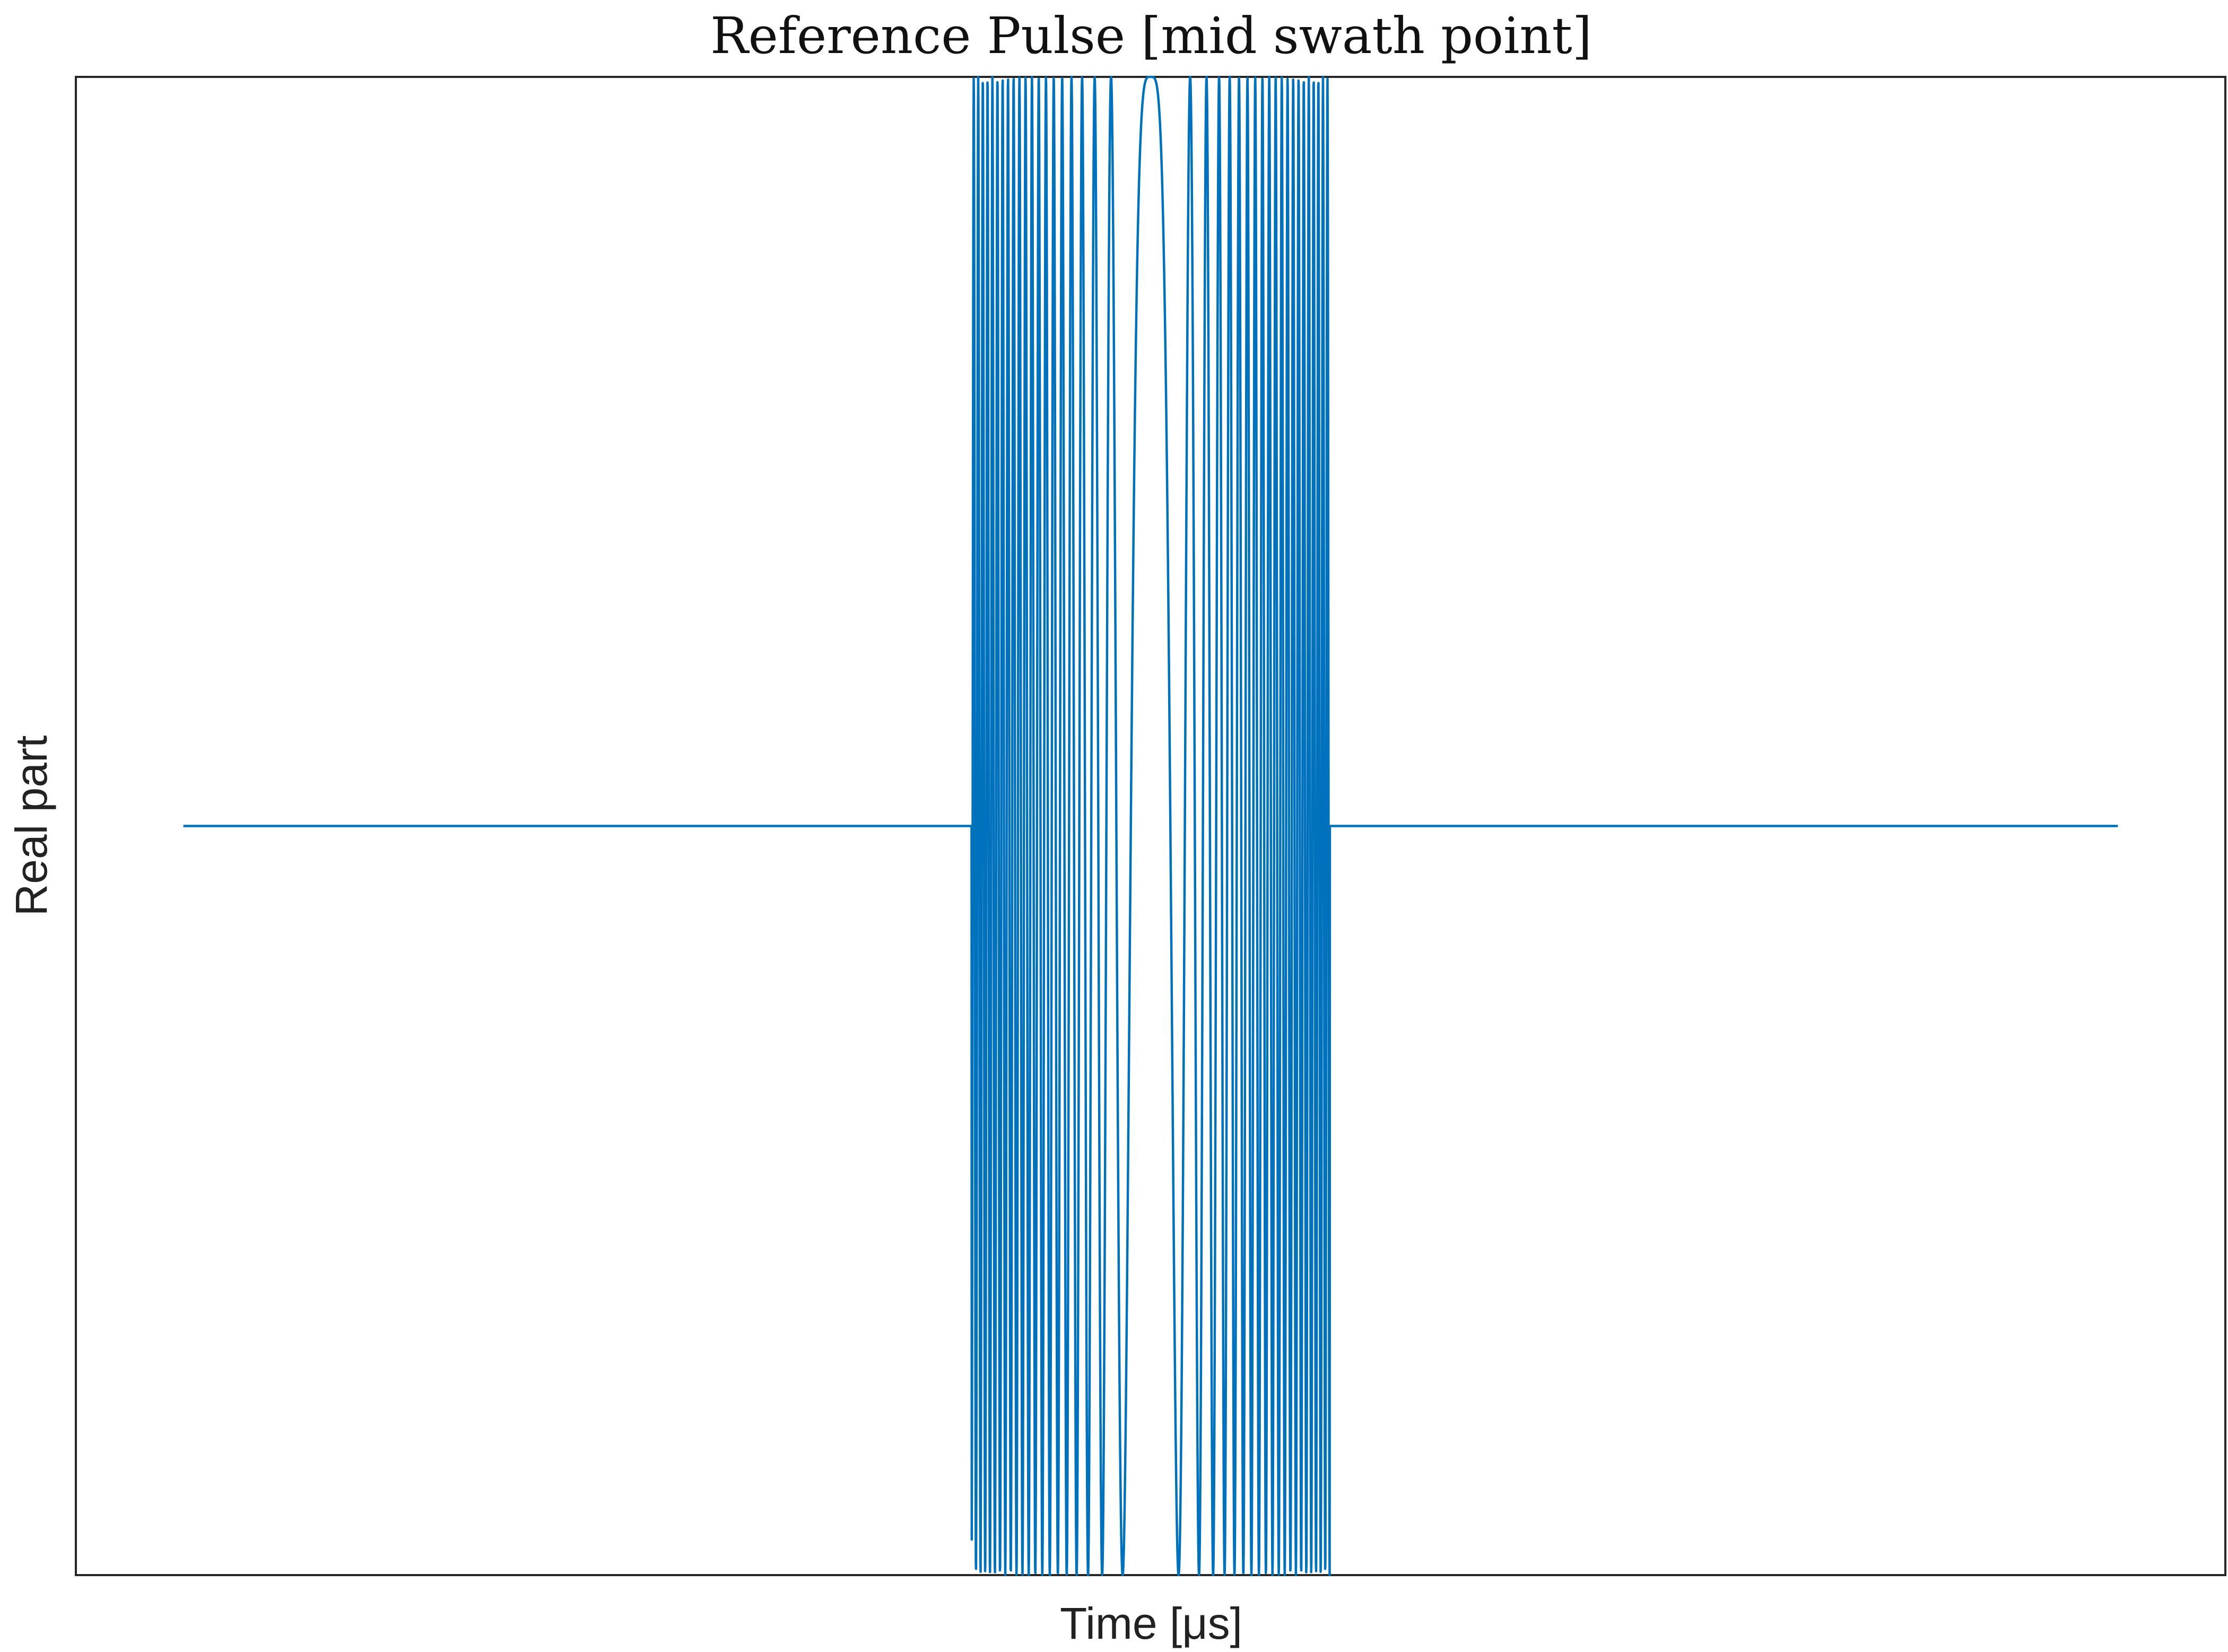 The width and height of the screenshot is (2228, 1652). Describe the element at coordinates (1151, 1623) in the screenshot. I see `x-axis-label: Time [μs]` at that location.